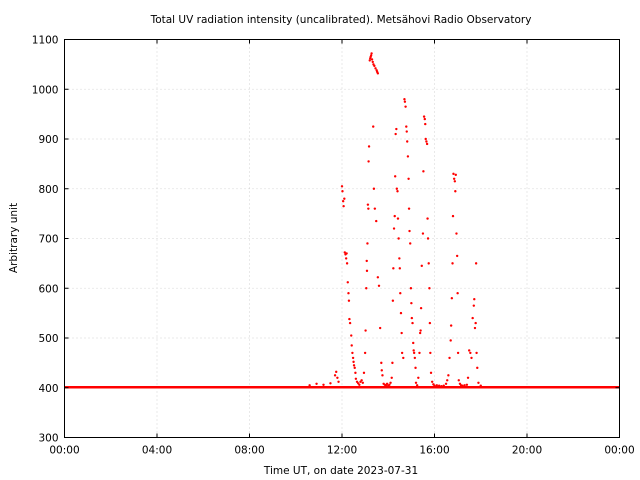  Describe the element at coordinates (45, 90) in the screenshot. I see `y-tick-label: 1000` at that location.